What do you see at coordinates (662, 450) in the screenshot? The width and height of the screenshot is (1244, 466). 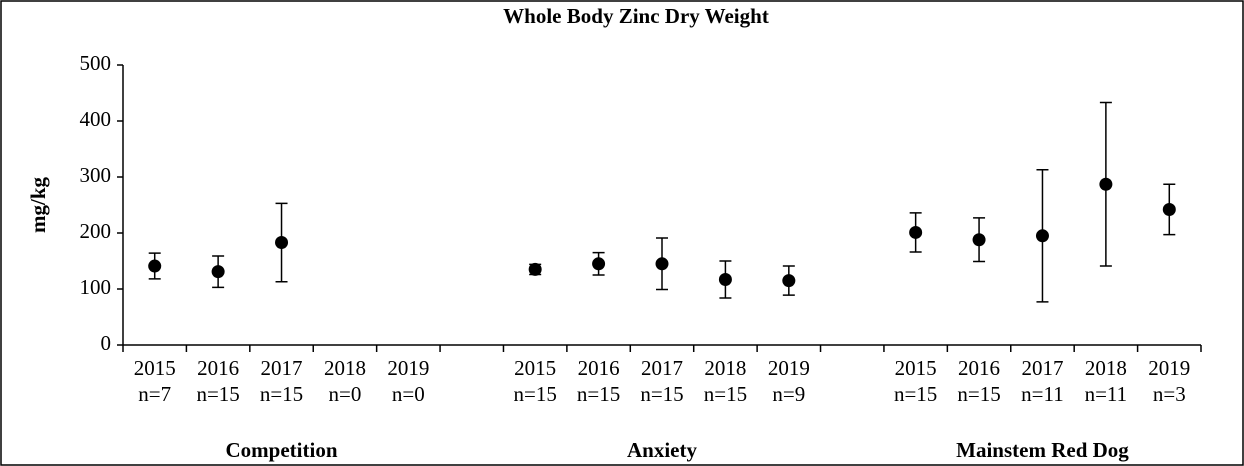 I see `group-label: Anxiety` at bounding box center [662, 450].